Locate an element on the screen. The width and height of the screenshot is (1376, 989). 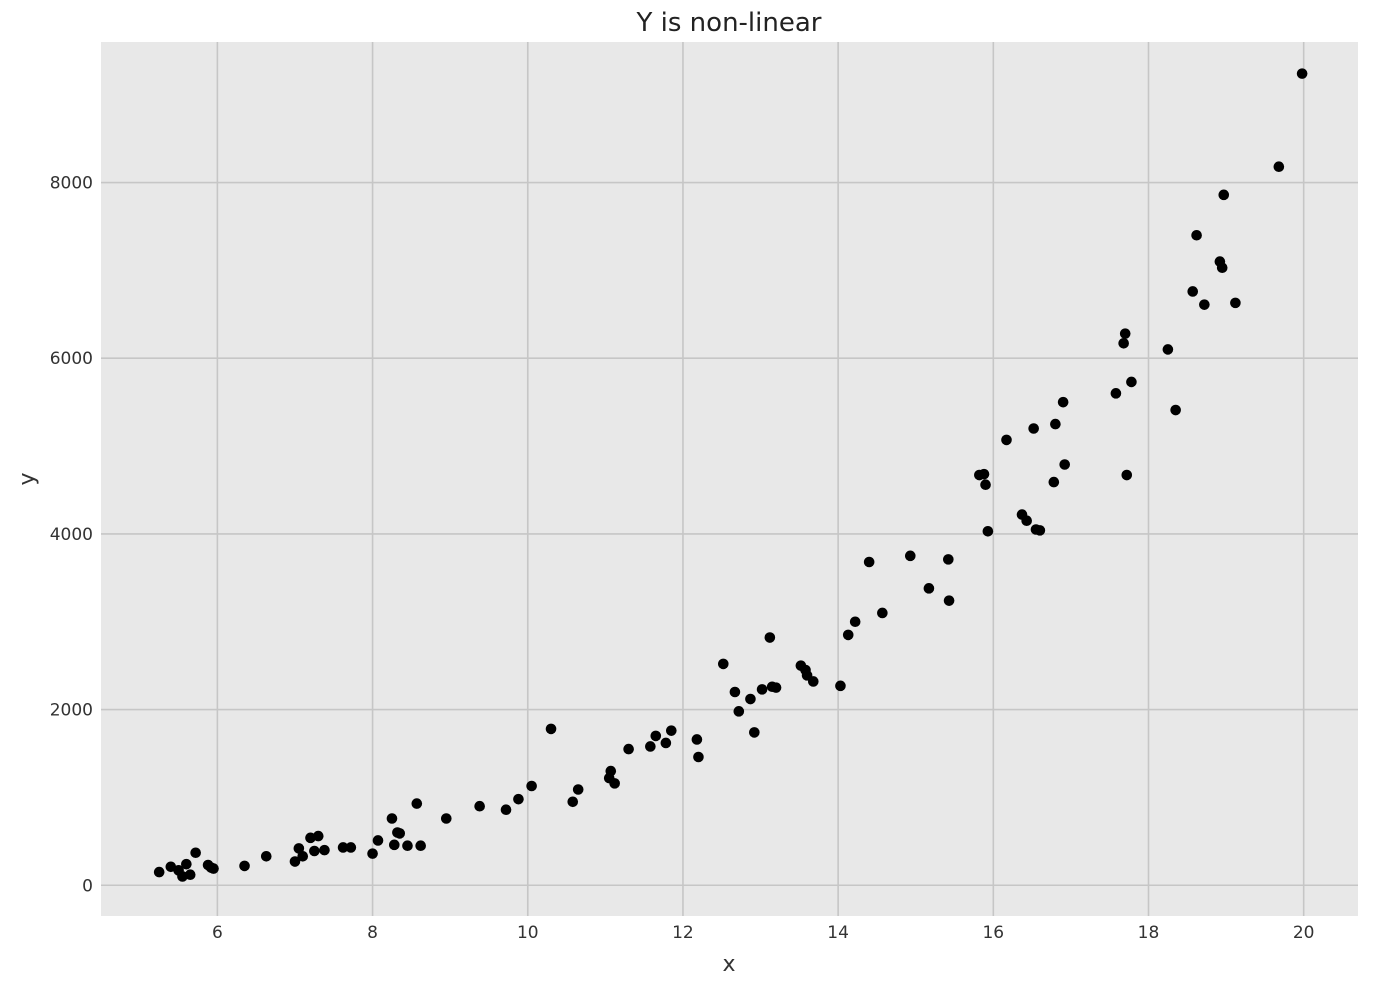
x-tick-label: 12 is located at coordinates (683, 933).